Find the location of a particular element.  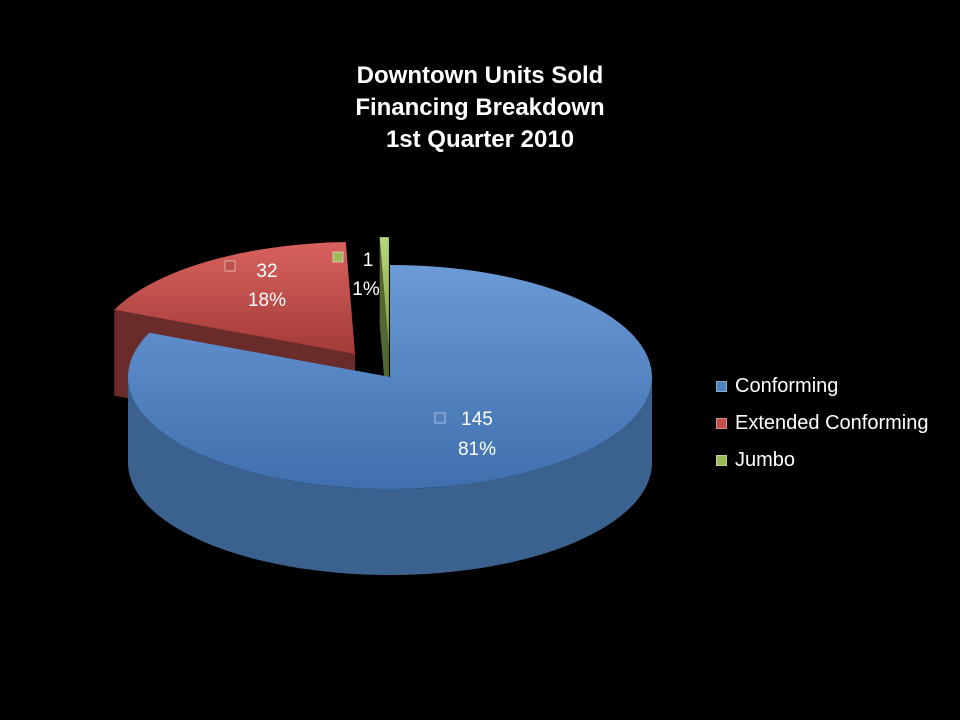

legend-swatch-extended-conforming is located at coordinates (721, 423).